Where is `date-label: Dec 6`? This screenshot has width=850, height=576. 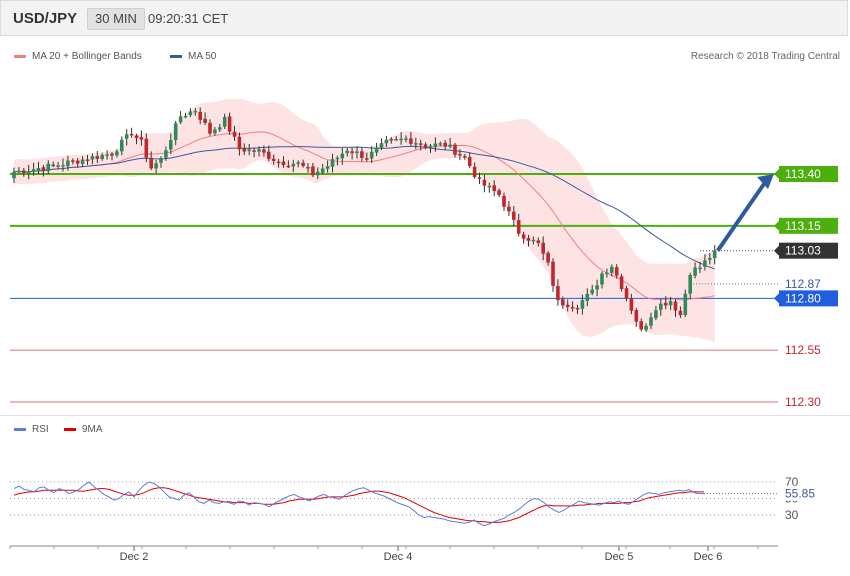 date-label: Dec 6 is located at coordinates (708, 557).